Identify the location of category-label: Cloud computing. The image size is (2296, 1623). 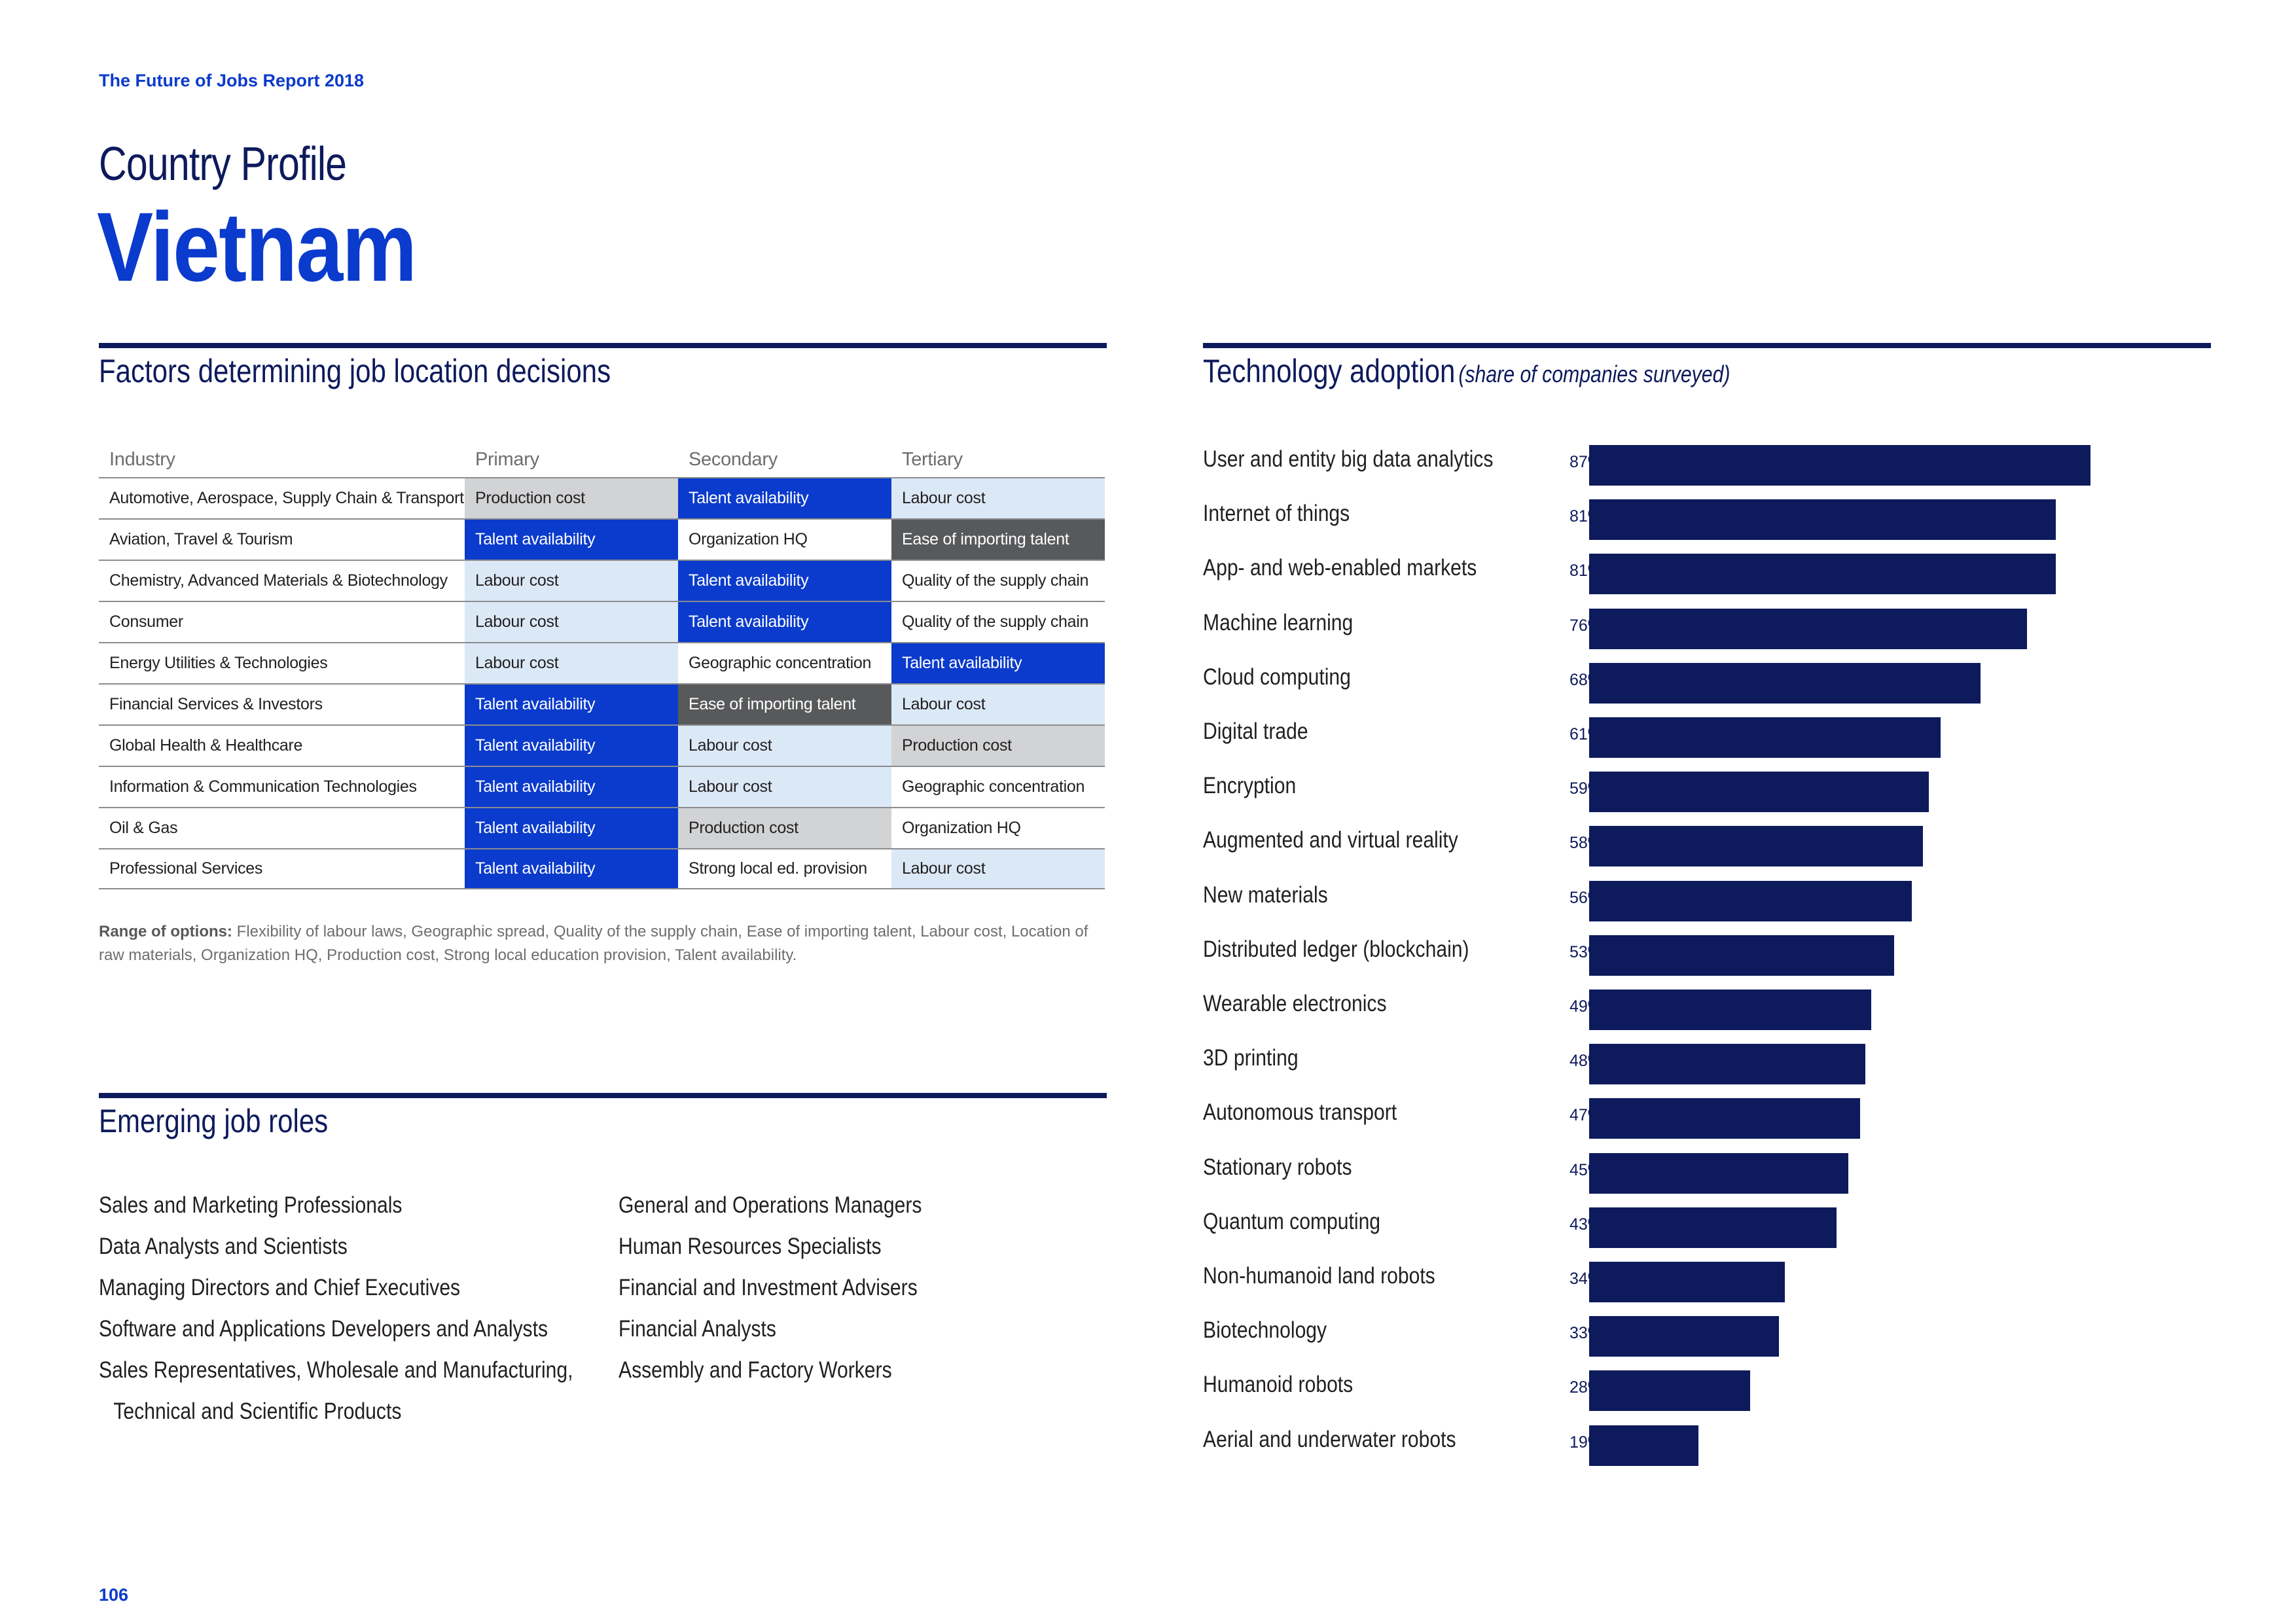
(1277, 677).